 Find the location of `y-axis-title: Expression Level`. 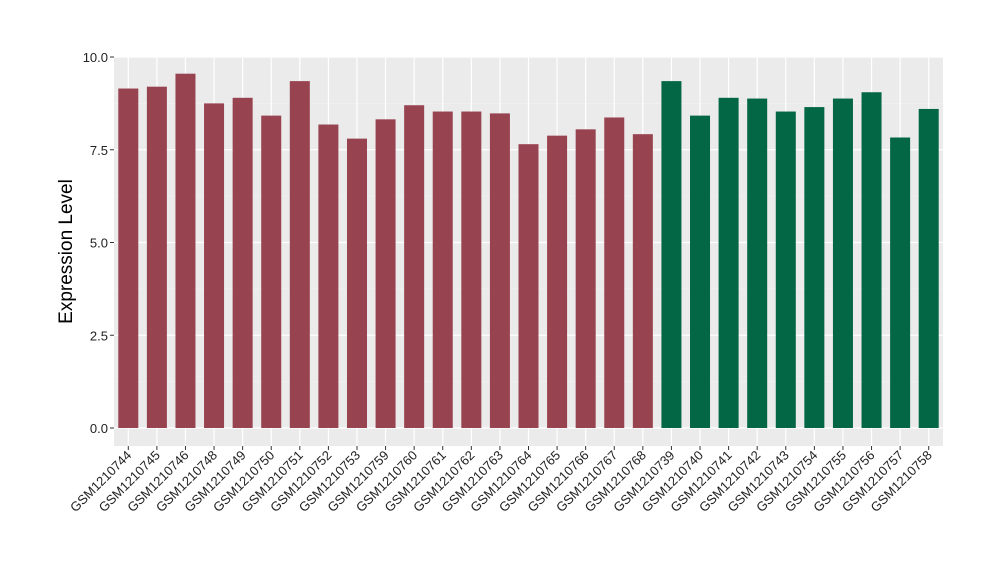

y-axis-title: Expression Level is located at coordinates (66, 251).